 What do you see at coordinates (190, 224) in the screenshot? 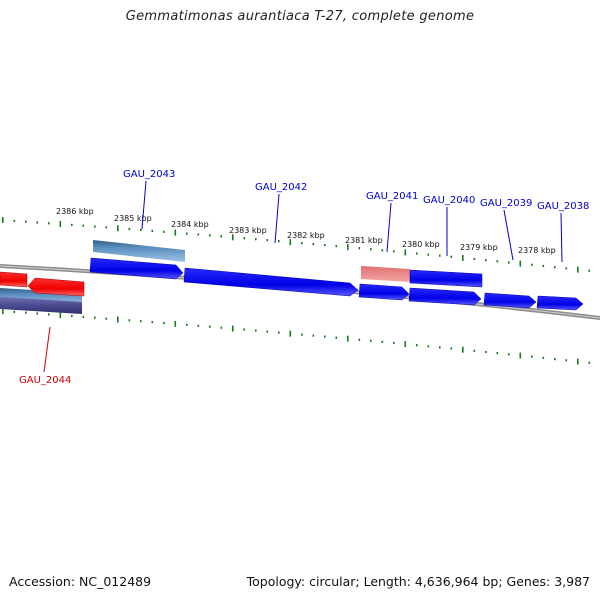
I see `tick-label: 2384 kbp` at bounding box center [190, 224].